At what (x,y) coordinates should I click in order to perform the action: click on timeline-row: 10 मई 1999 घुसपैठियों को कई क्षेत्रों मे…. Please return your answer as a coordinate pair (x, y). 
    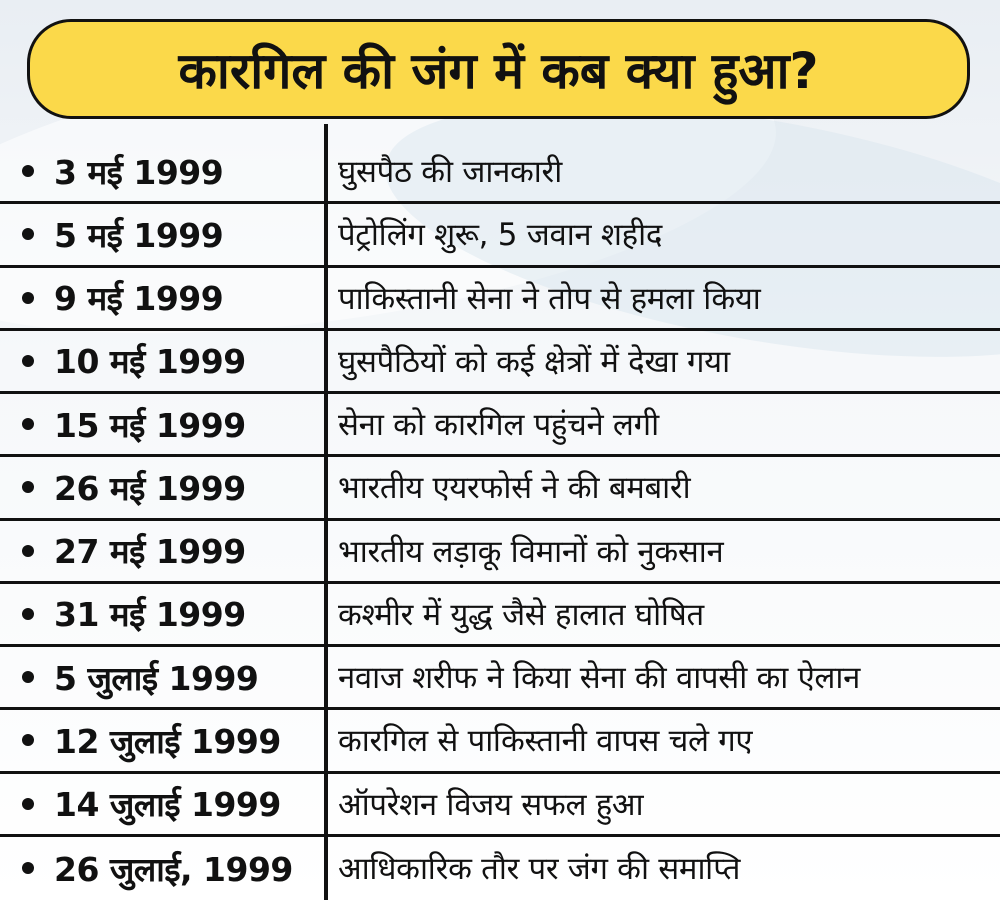
    Looking at the image, I should click on (500, 362).